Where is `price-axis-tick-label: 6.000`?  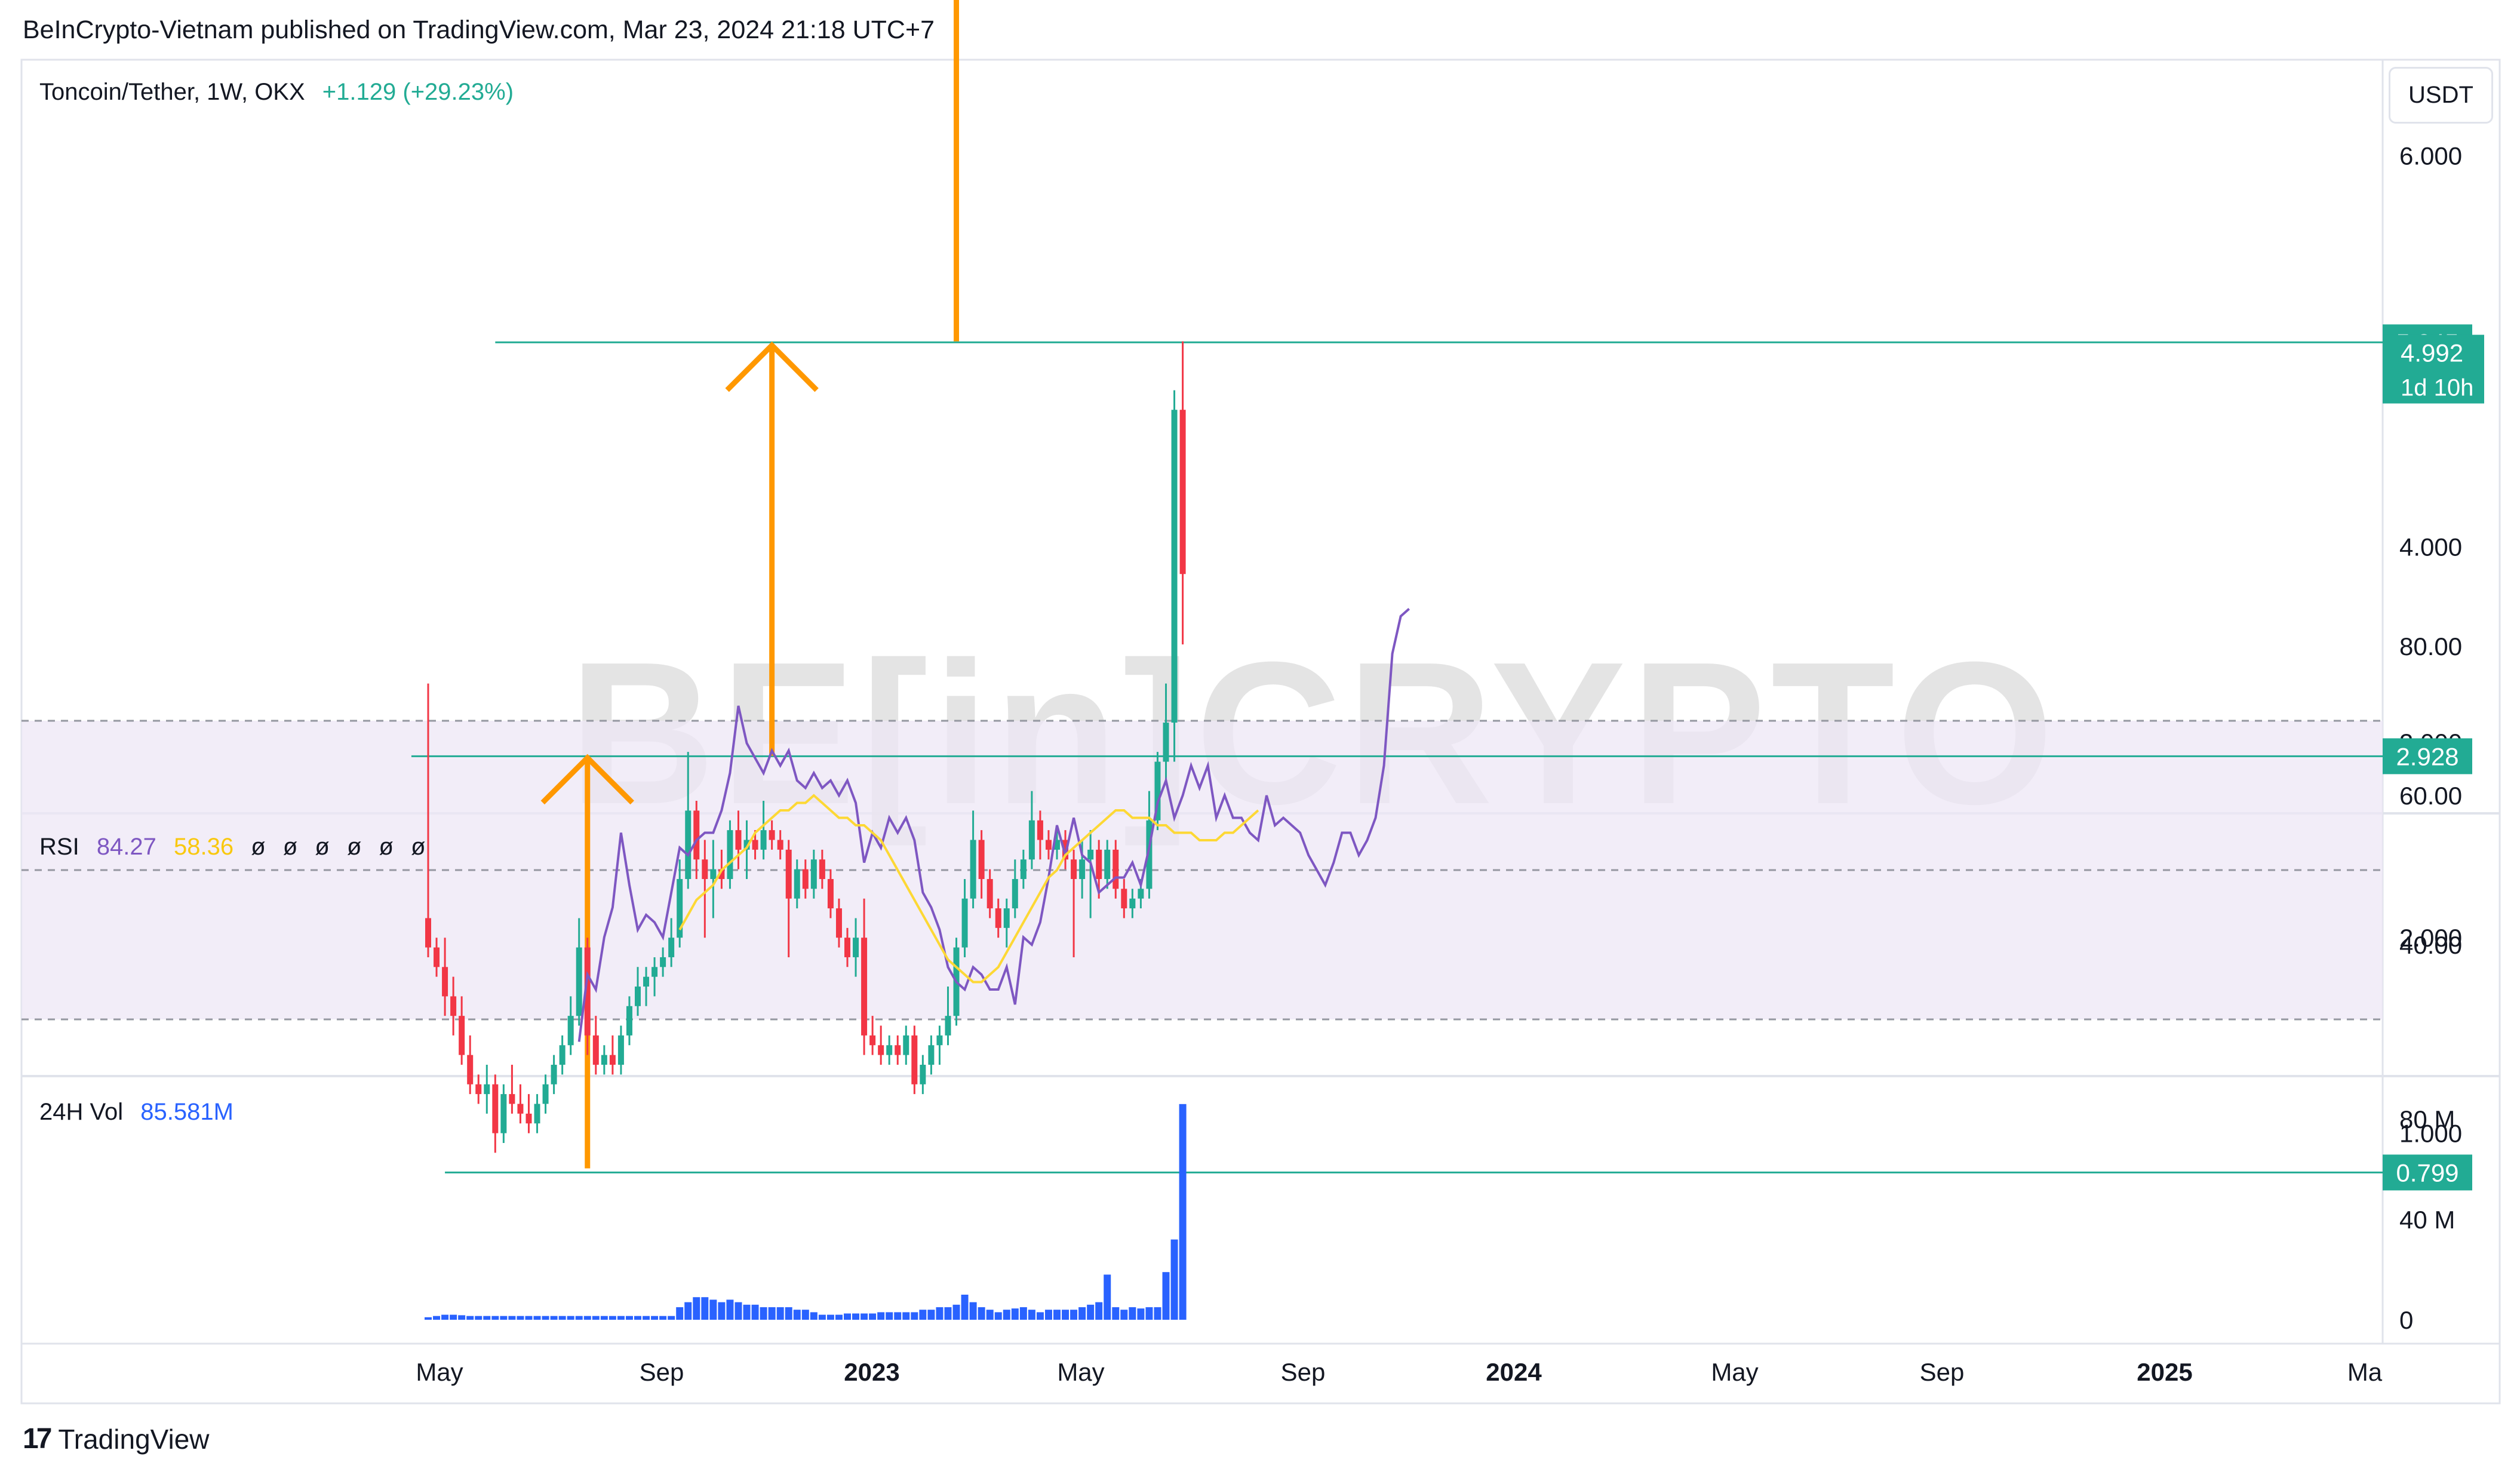
price-axis-tick-label: 6.000 is located at coordinates (2430, 156).